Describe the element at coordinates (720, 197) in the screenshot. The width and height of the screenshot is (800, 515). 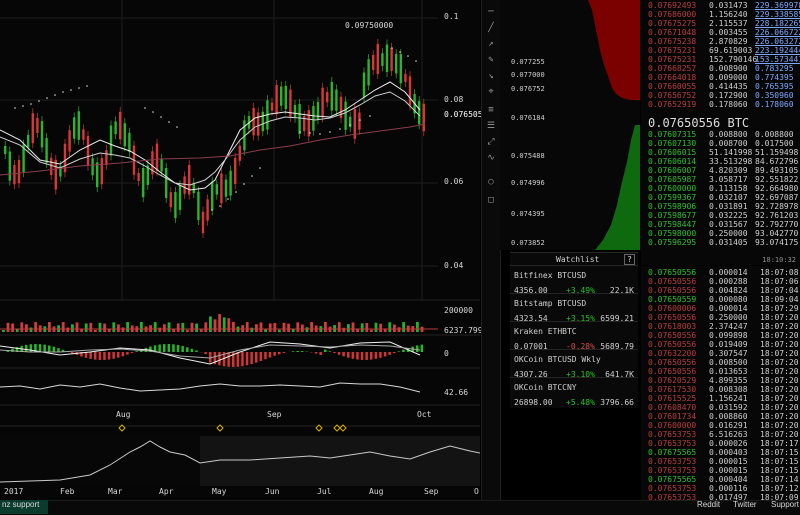
I see `bid-row: 0.07599367 0.032107 92.697087` at that location.